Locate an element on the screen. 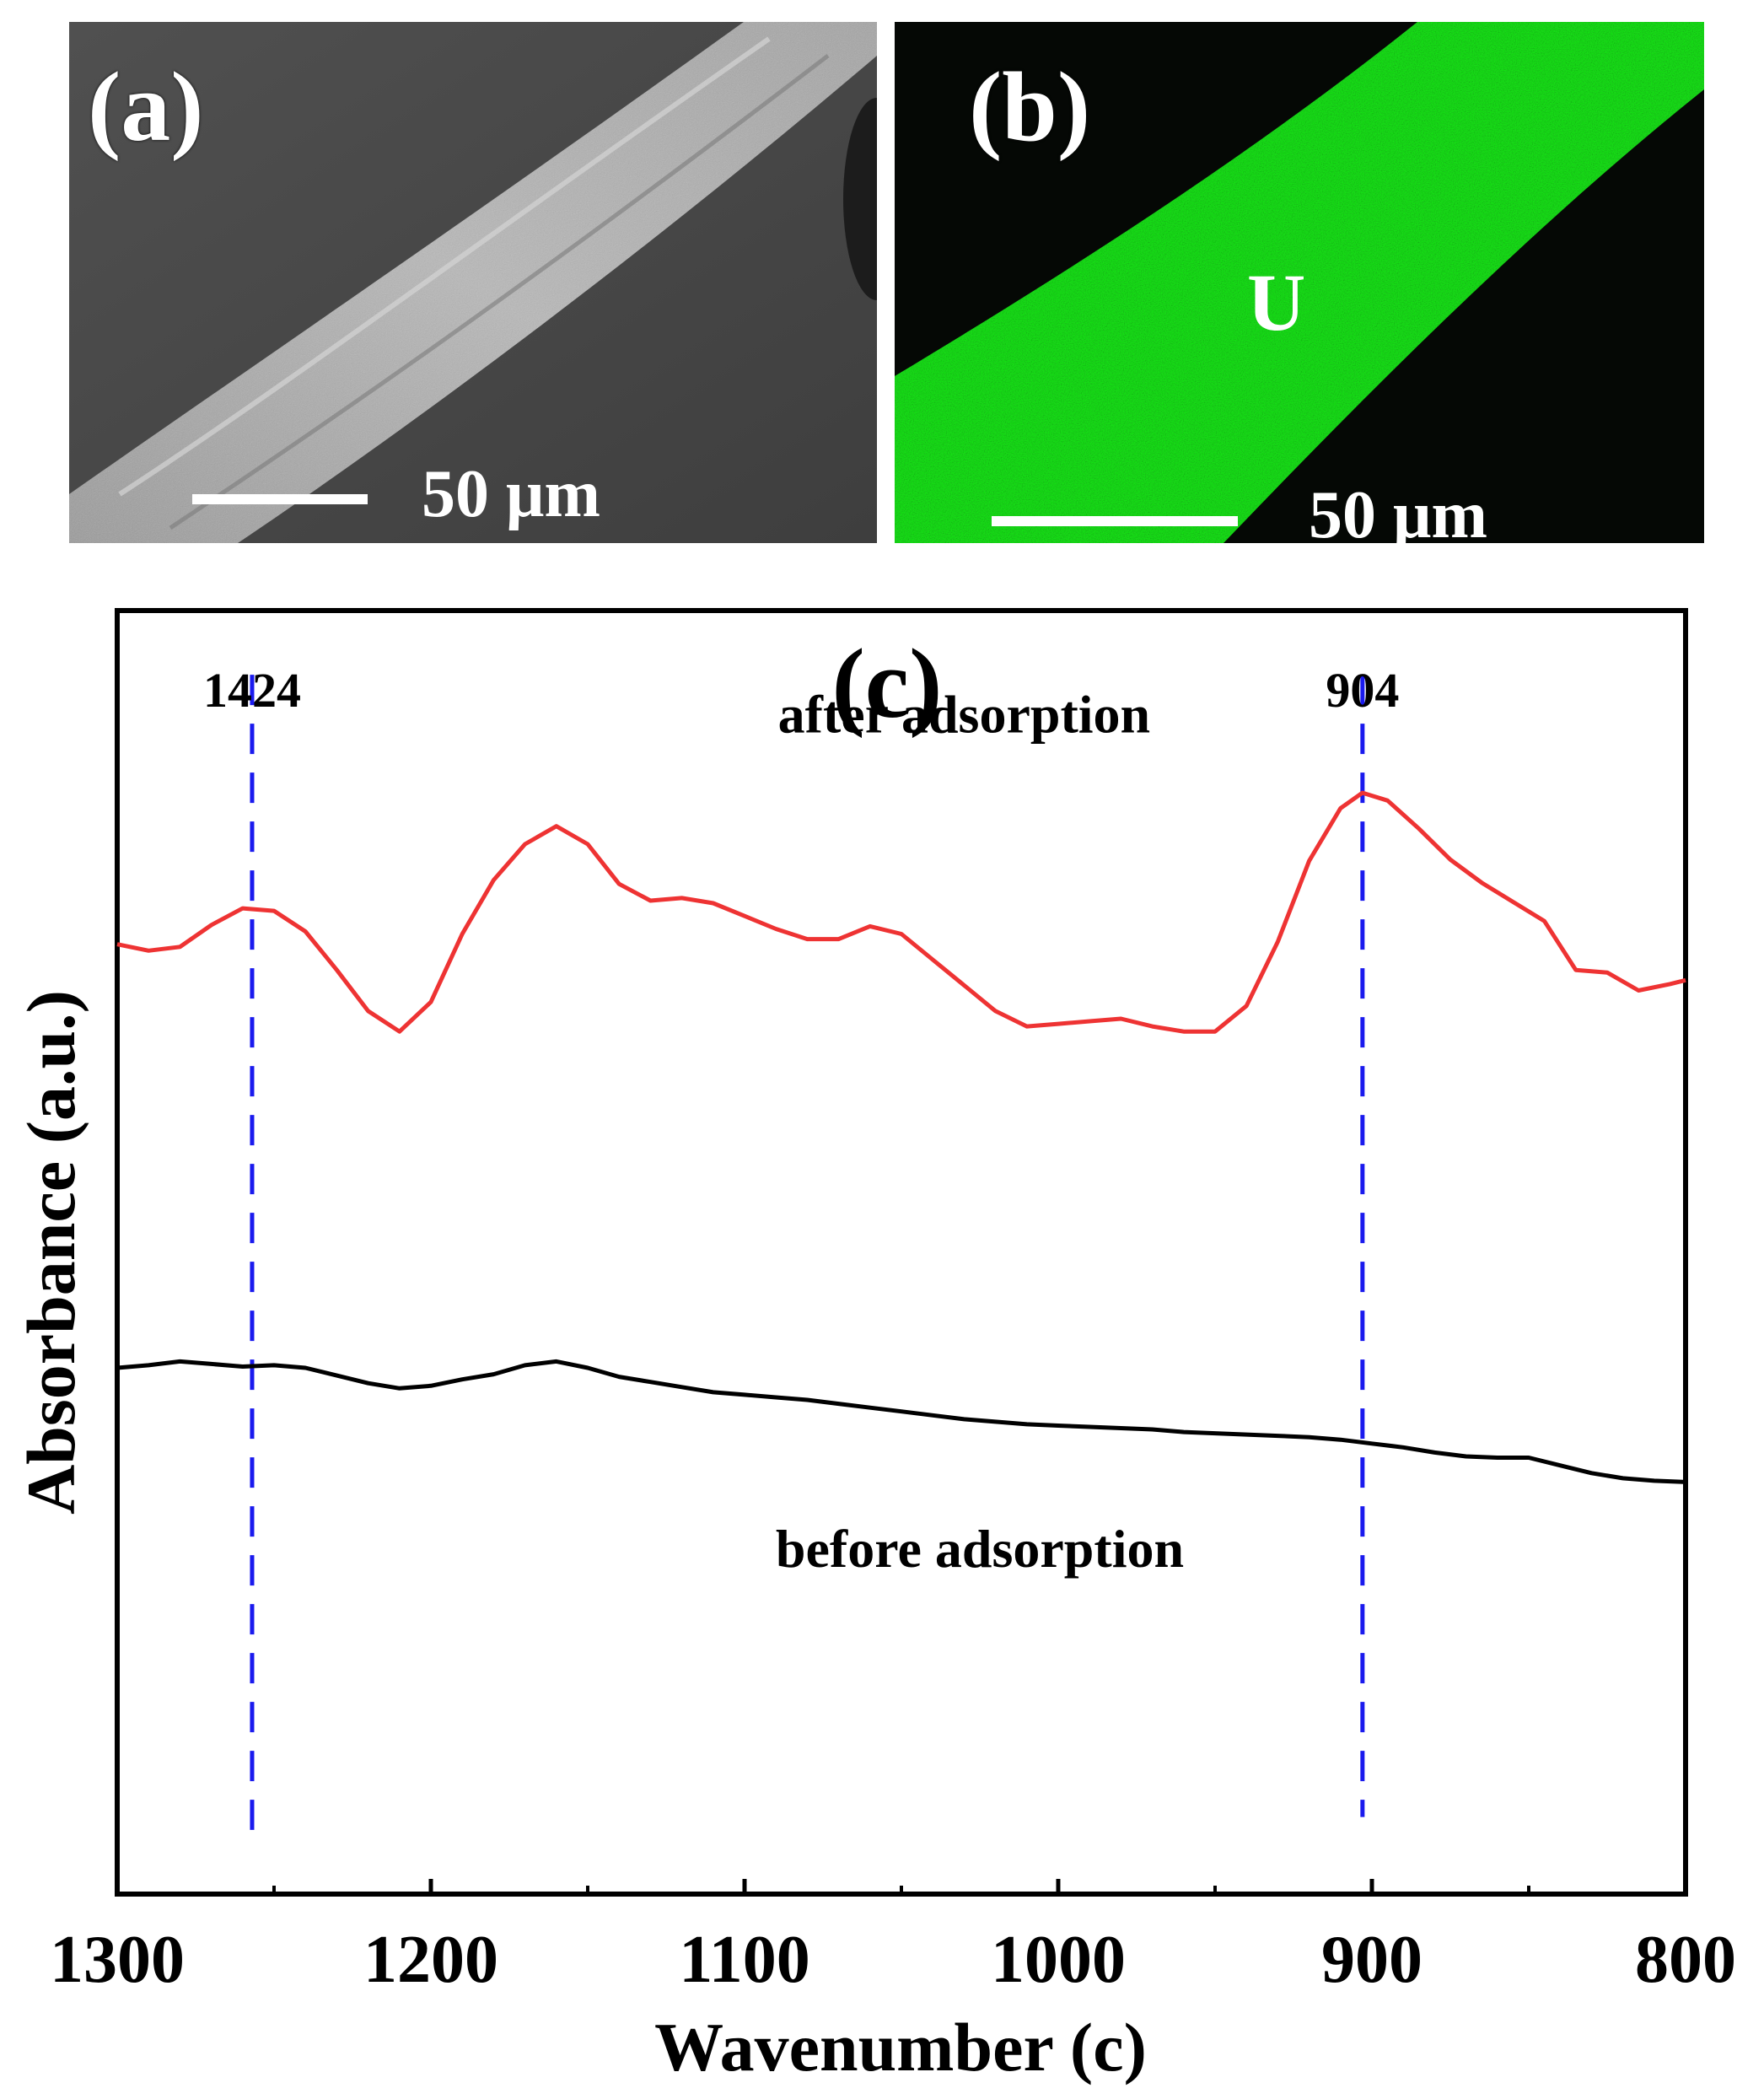 The width and height of the screenshot is (1764, 2099). x-tick-label: 1000 is located at coordinates (1058, 1960).